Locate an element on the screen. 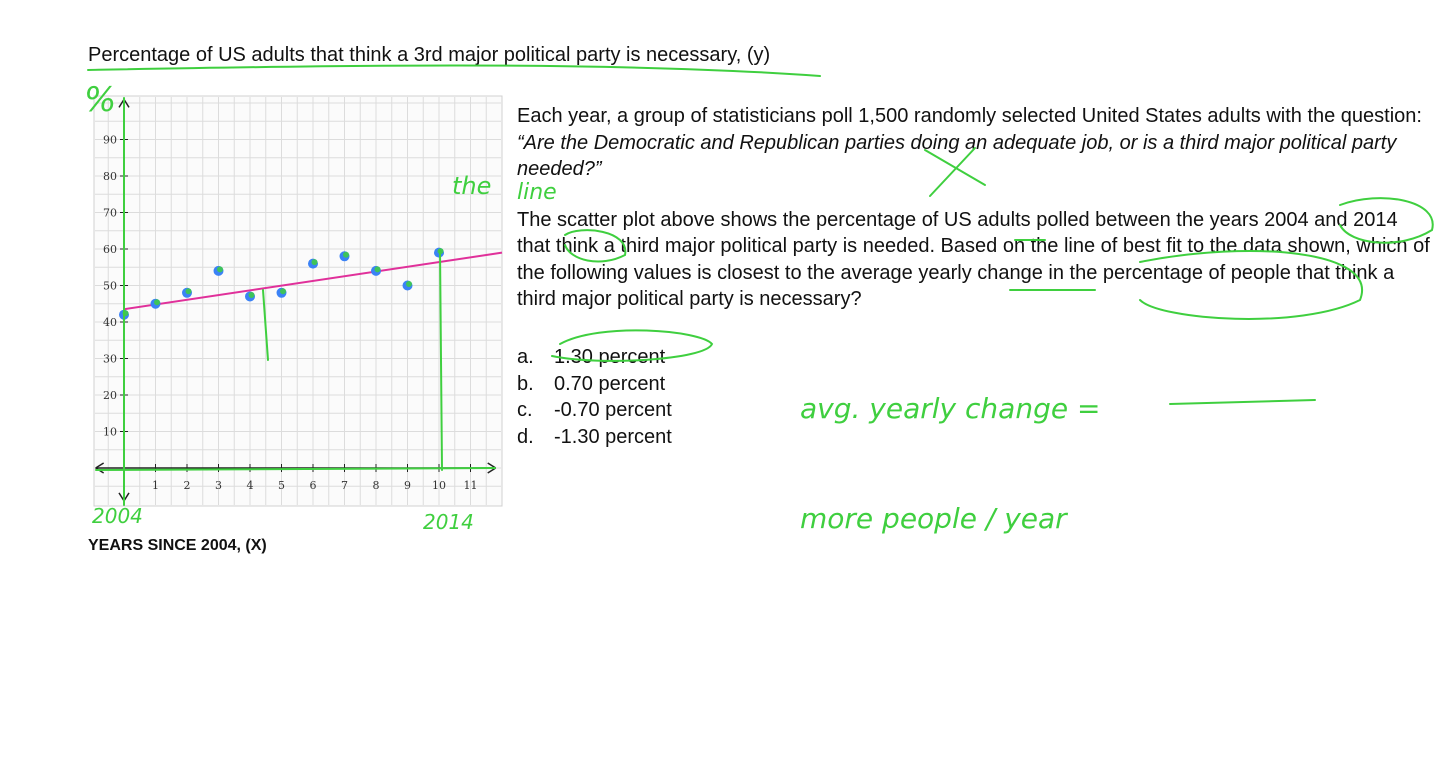 The height and width of the screenshot is (783, 1440). x-tick-label: 3 is located at coordinates (218, 485).